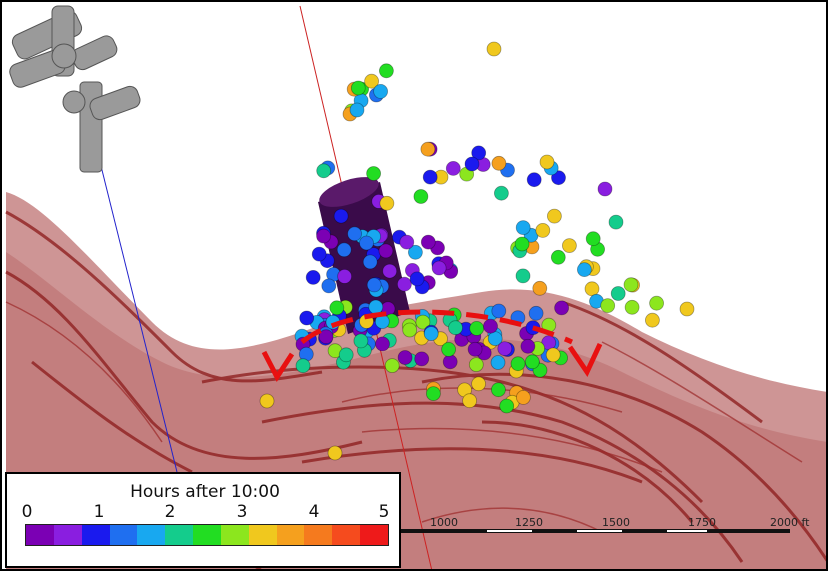 The height and width of the screenshot is (571, 828). I want to click on legend-tick-2: 2, so click(170, 512).